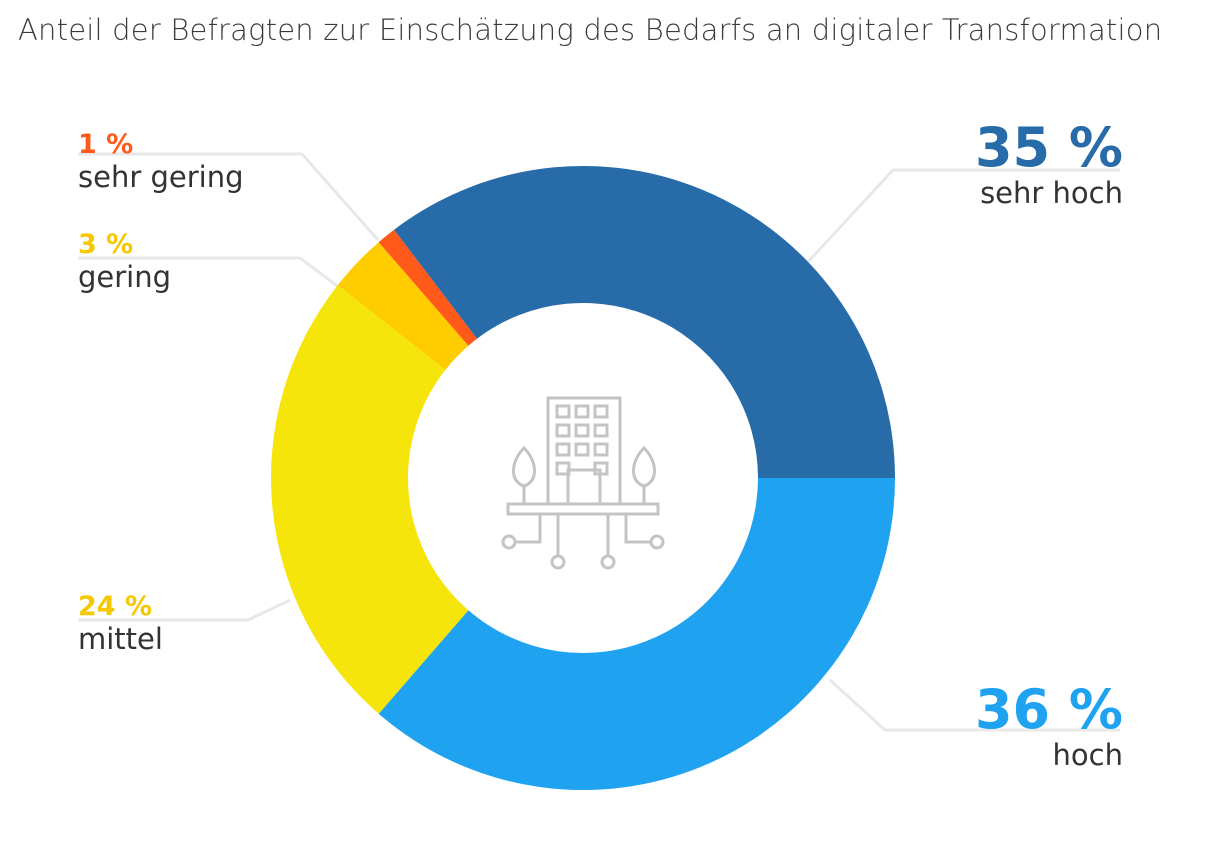 Image resolution: width=1219 pixels, height=843 pixels. Describe the element at coordinates (161, 177) in the screenshot. I see `category-label: sehr gering` at that location.